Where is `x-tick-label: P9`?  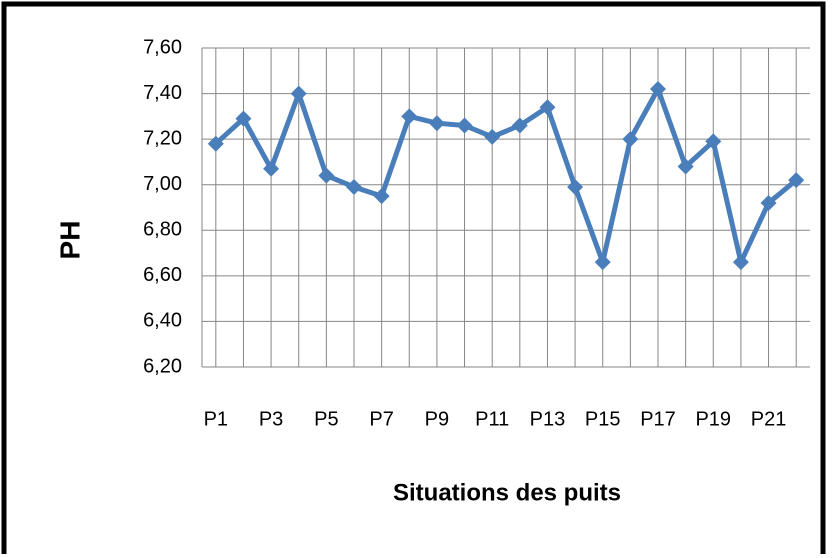
x-tick-label: P9 is located at coordinates (437, 419).